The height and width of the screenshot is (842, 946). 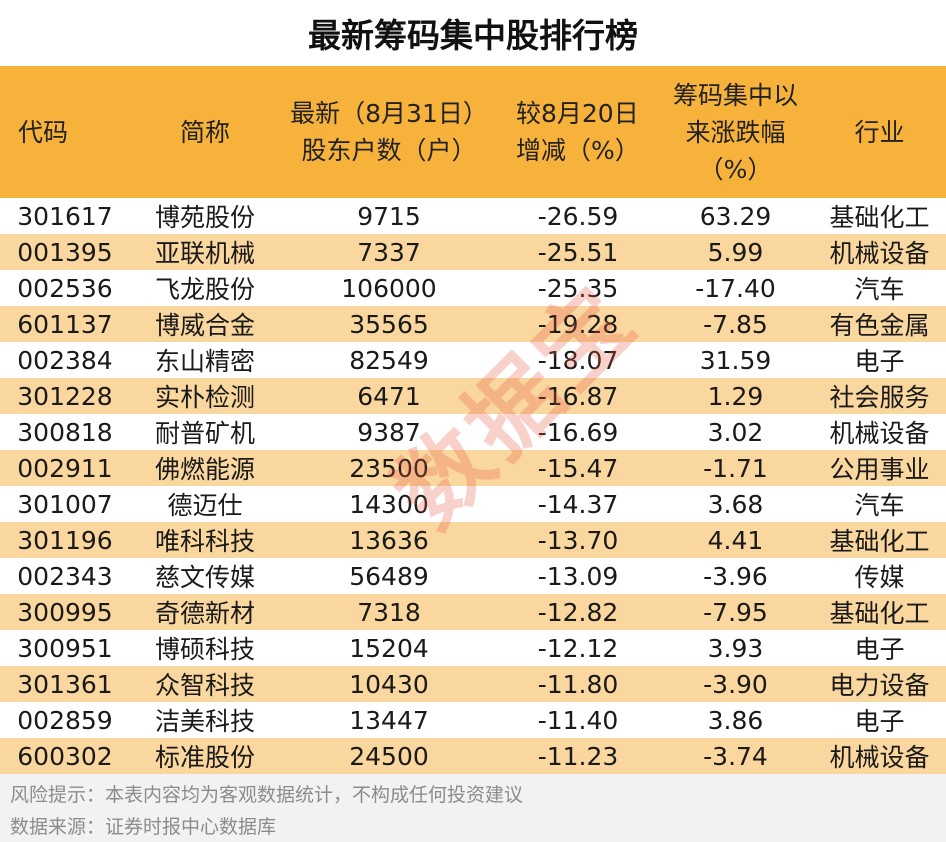 What do you see at coordinates (473, 324) in the screenshot?
I see `table-row: 601137 博威合金 35565 -19.28 -7.85 有色金属` at bounding box center [473, 324].